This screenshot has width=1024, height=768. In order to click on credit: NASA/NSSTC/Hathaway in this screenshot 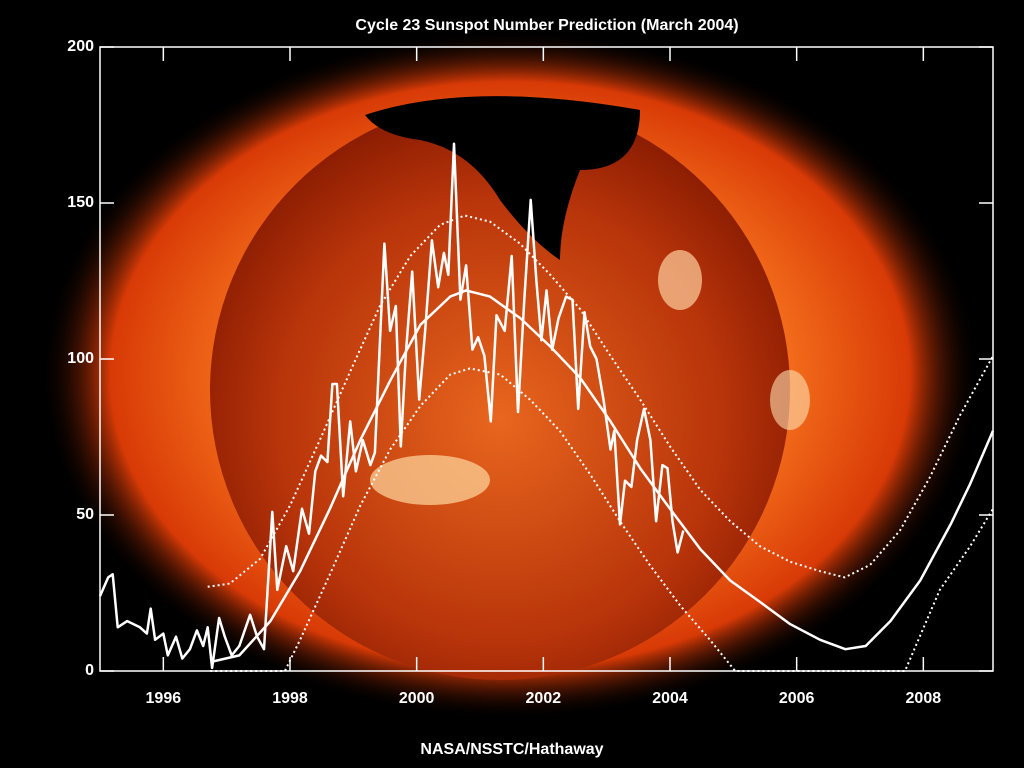, I will do `click(511, 749)`.